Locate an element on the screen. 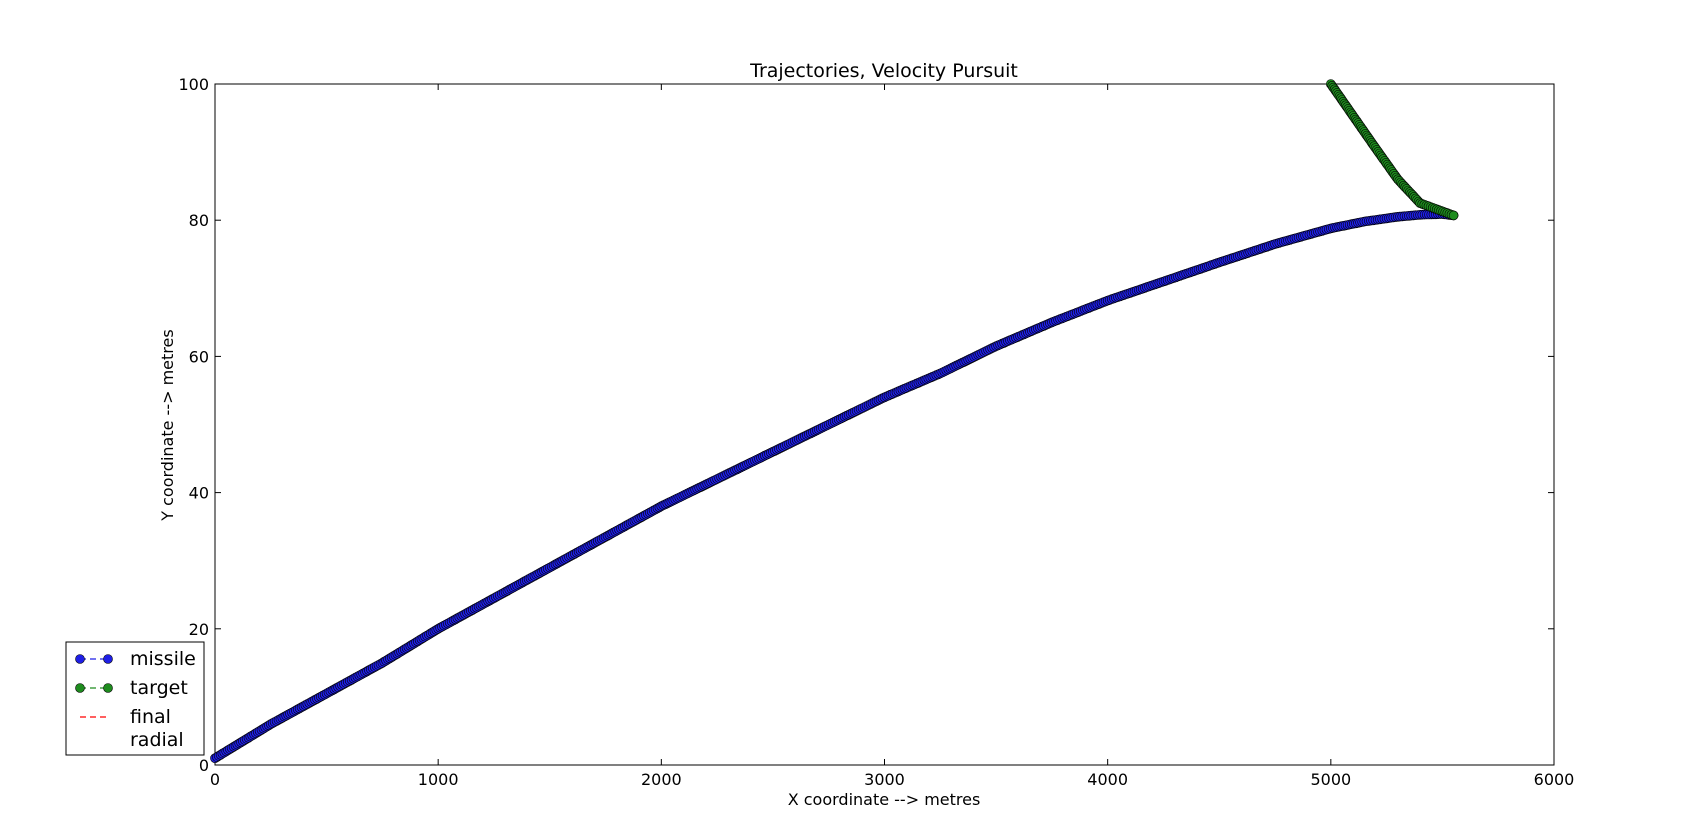 Image resolution: width=1707 pixels, height=840 pixels. legend-item-missile: missile is located at coordinates (135, 659).